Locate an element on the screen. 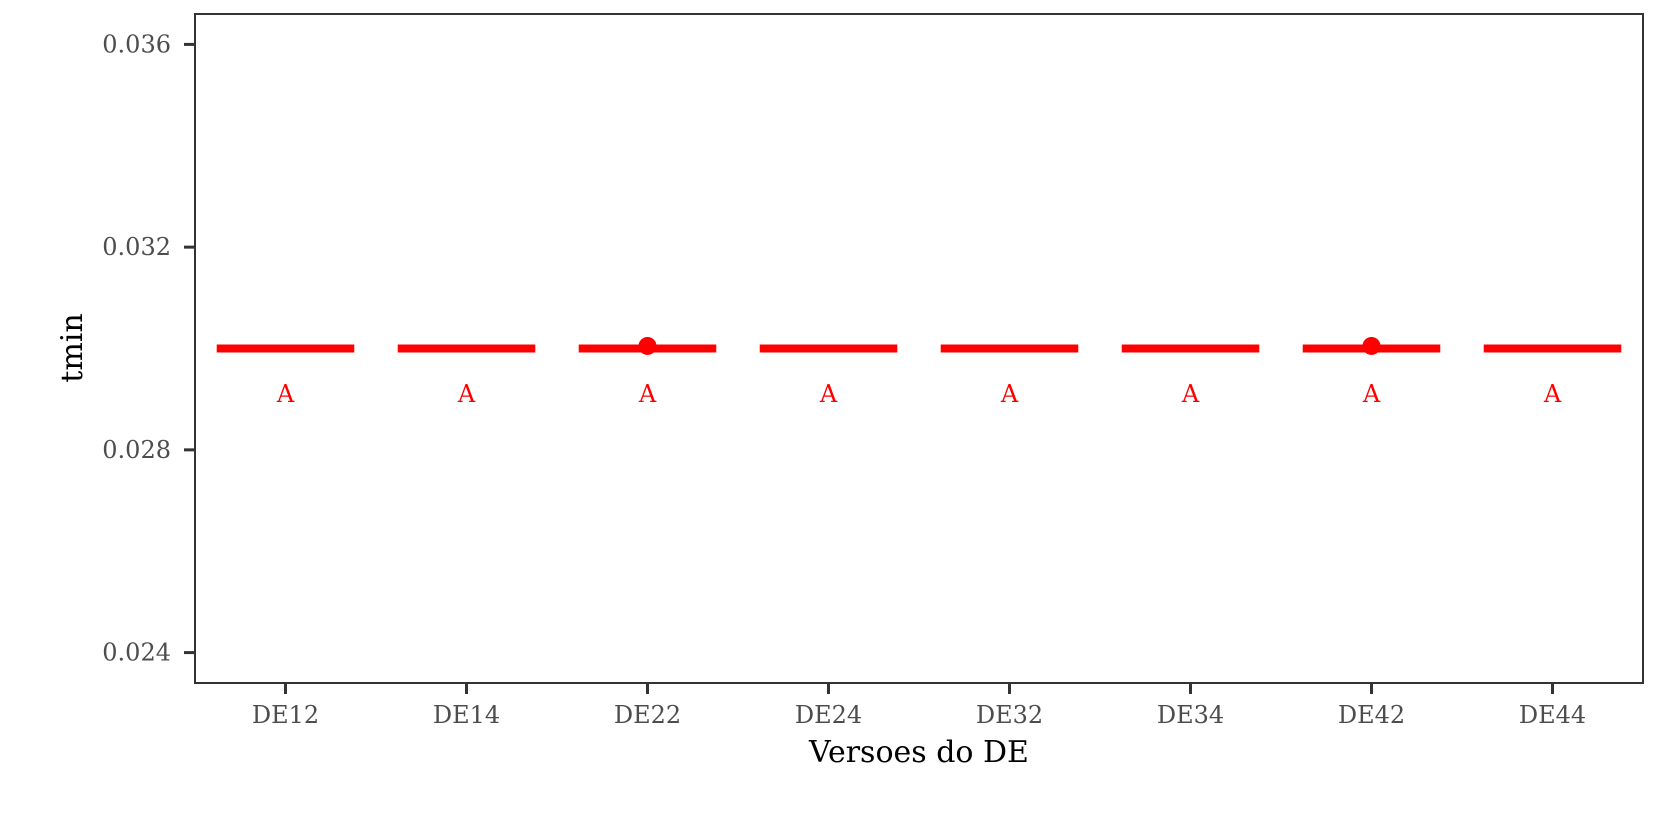 This screenshot has height=831, width=1653. y-axis-title: tmin is located at coordinates (72, 347).